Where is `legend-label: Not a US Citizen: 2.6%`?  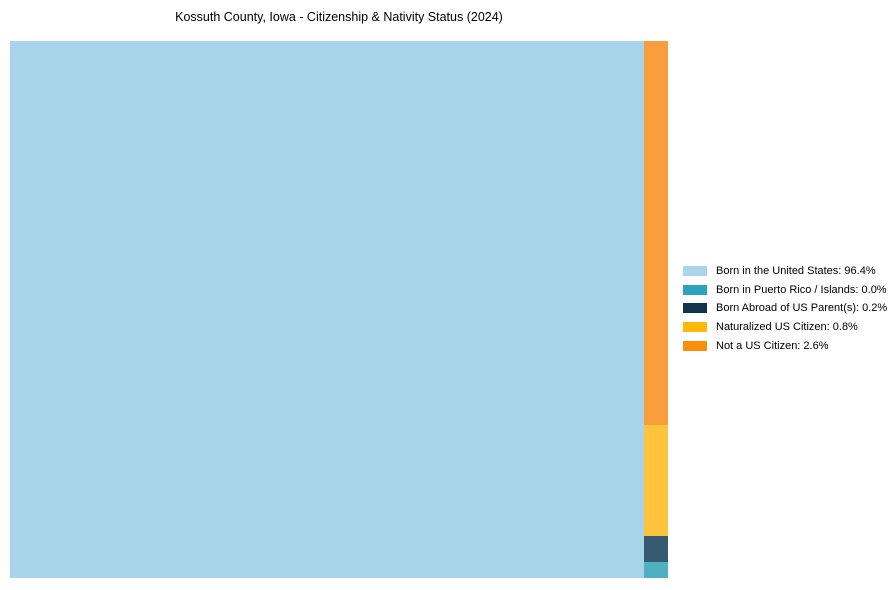 legend-label: Not a US Citizen: 2.6% is located at coordinates (772, 345).